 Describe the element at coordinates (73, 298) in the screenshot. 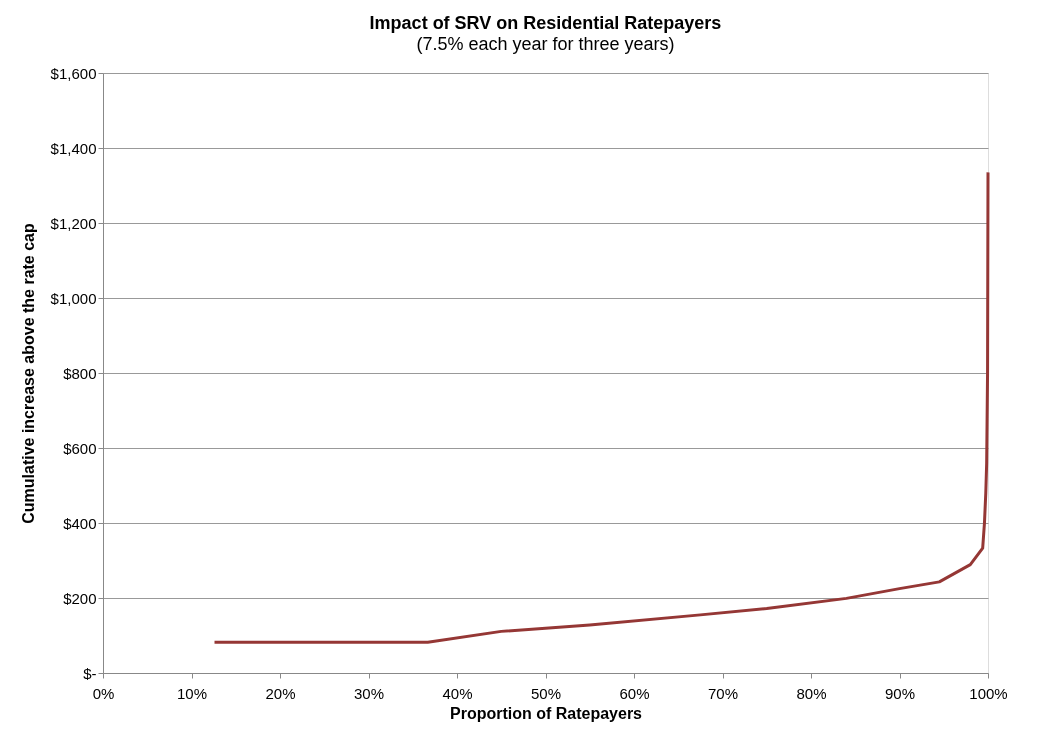

I see `y-tick-label: $1,000` at that location.